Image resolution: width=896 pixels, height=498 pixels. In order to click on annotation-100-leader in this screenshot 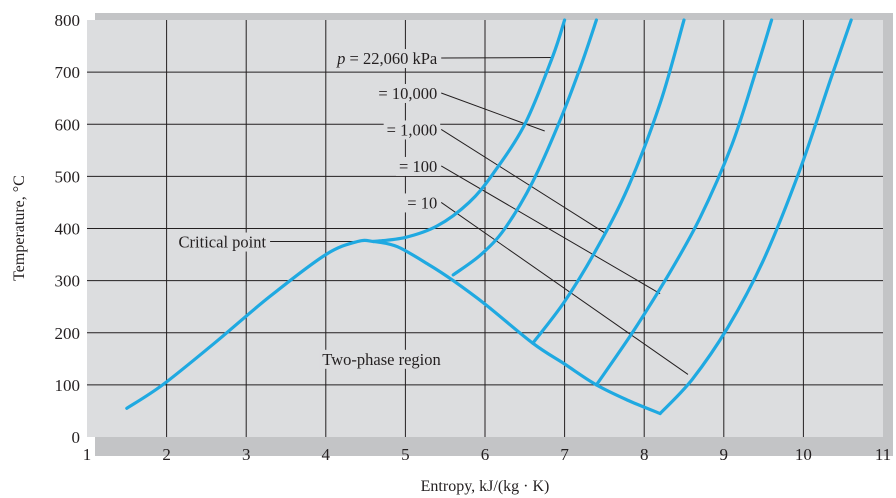, I will do `click(550, 230)`.